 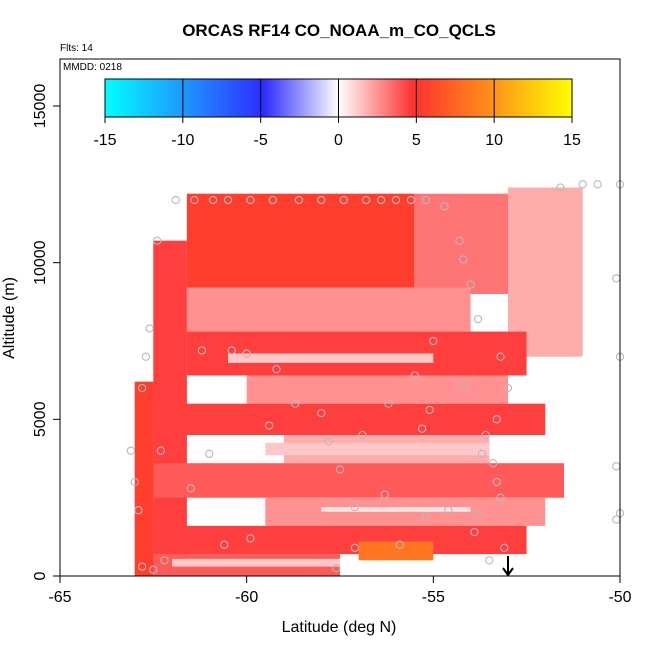 I want to click on y-axis-title: Altitude (m), so click(x=9, y=318).